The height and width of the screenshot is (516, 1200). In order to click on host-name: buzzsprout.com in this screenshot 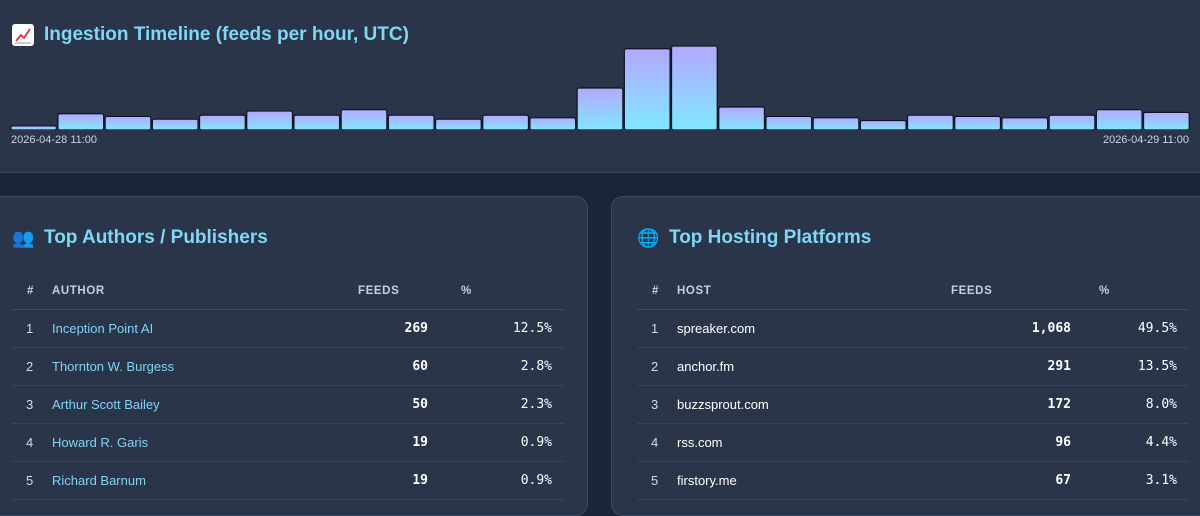, I will do `click(814, 404)`.